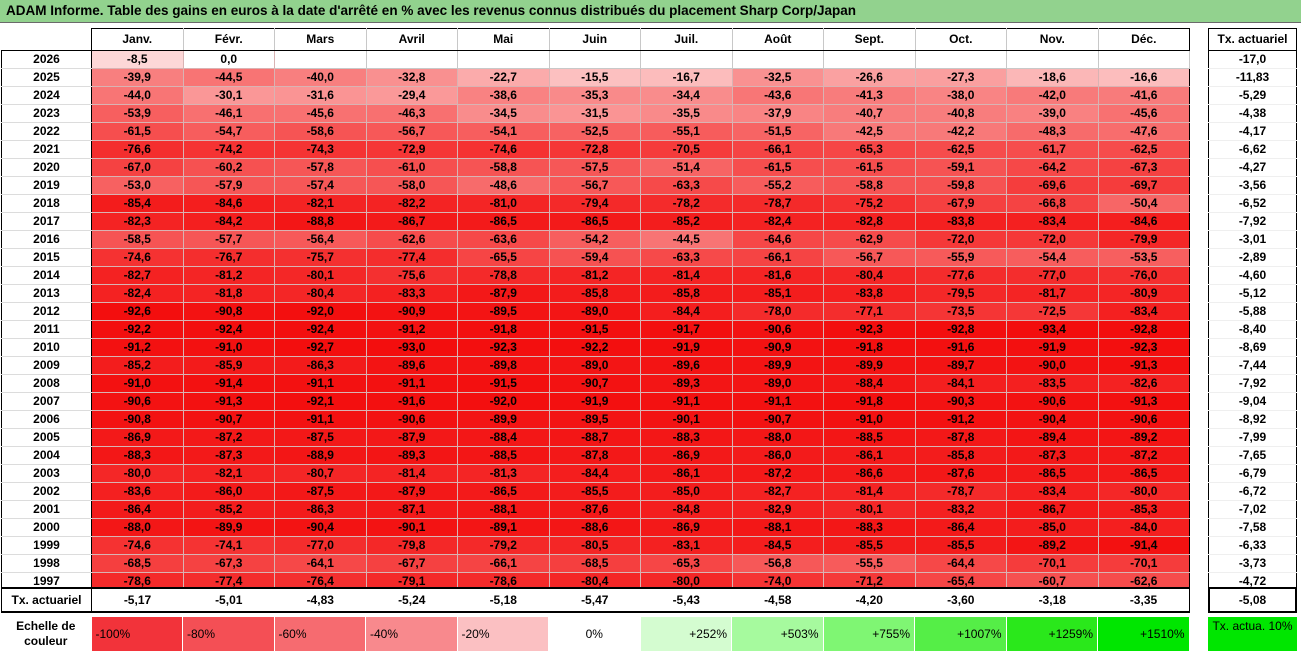 This screenshot has width=1301, height=653. Describe the element at coordinates (1052, 131) in the screenshot. I see `gain-cell: -48,3` at that location.